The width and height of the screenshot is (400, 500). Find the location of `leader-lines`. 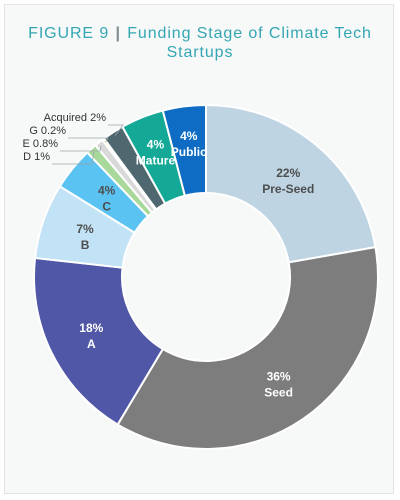

leader-lines is located at coordinates (88, 144).